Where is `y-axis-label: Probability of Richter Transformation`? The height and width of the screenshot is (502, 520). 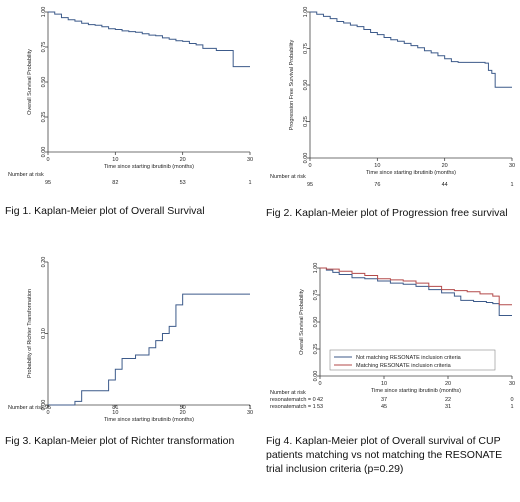
y-axis-label: Probability of Richter Transformation is located at coordinates (30, 333).